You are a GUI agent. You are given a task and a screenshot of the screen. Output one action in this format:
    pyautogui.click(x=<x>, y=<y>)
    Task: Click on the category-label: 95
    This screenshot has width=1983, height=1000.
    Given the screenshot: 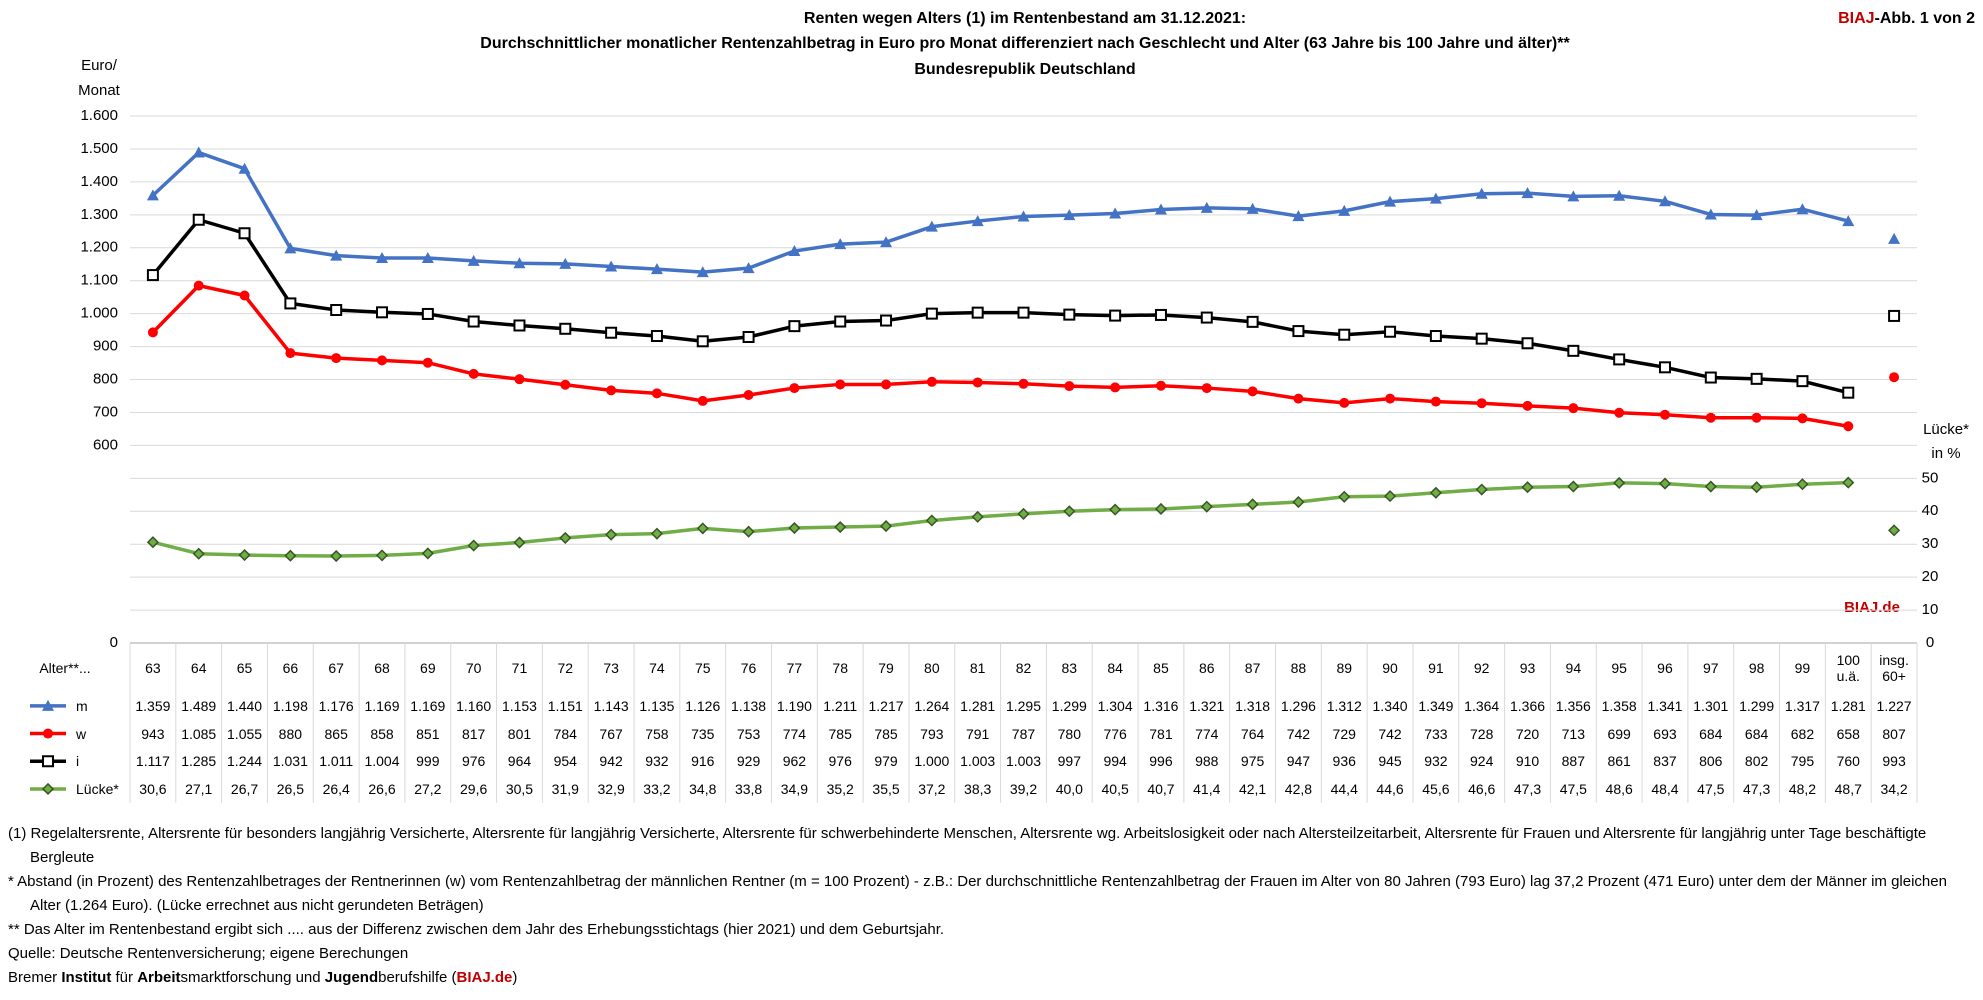 What is the action you would take?
    pyautogui.click(x=1619, y=667)
    